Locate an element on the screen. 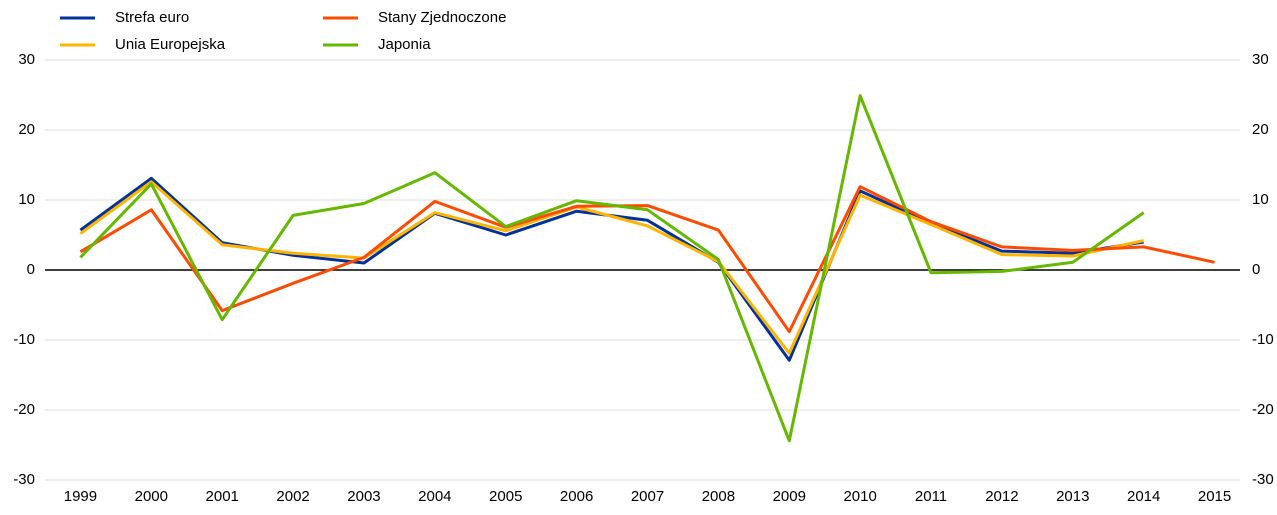 Image resolution: width=1277 pixels, height=515 pixels. x-tick-label: 2011 is located at coordinates (931, 496).